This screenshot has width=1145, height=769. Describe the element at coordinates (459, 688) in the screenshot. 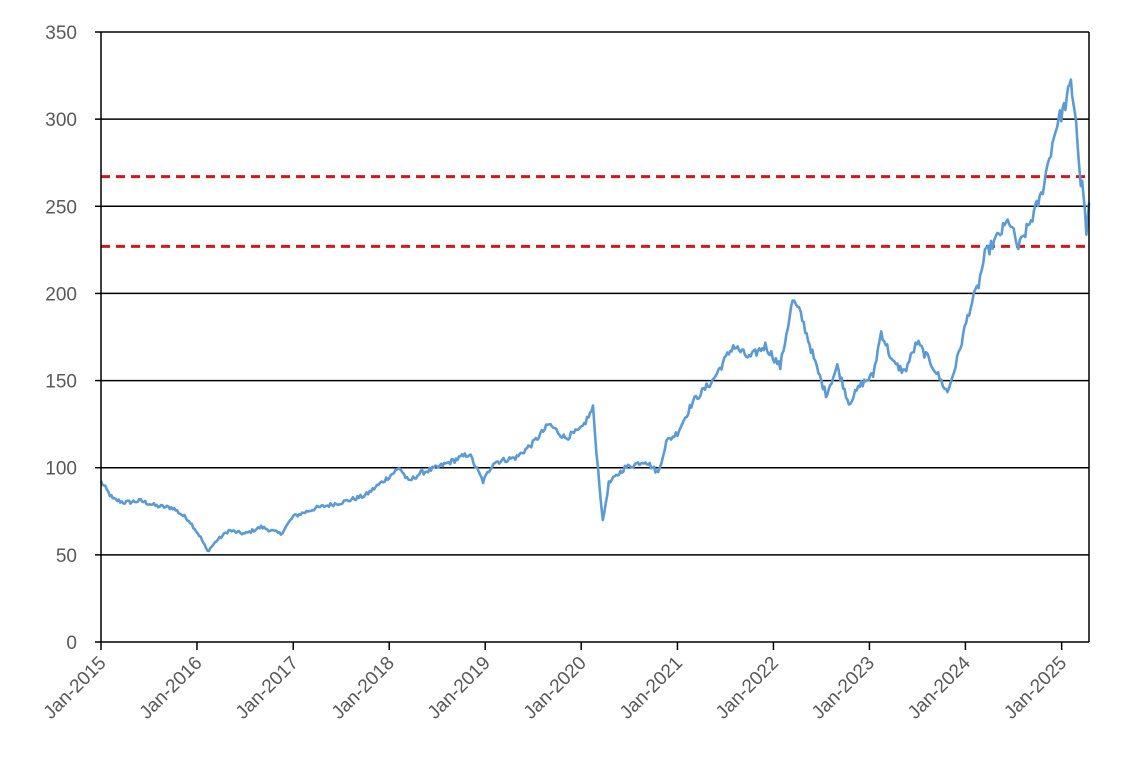

I see `x-tick-label: Jan-2019` at that location.